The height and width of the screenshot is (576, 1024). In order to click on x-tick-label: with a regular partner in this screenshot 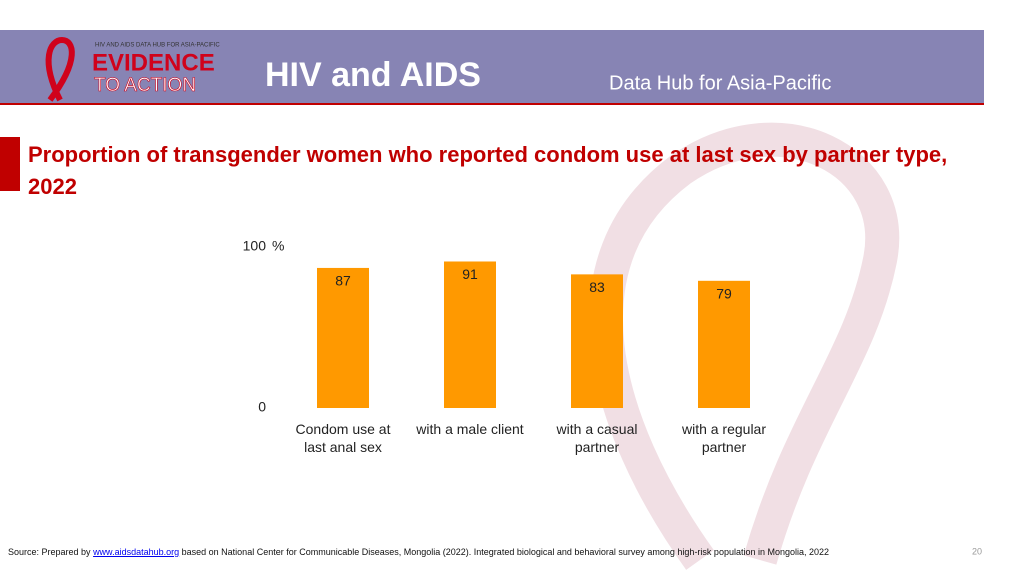, I will do `click(724, 438)`.